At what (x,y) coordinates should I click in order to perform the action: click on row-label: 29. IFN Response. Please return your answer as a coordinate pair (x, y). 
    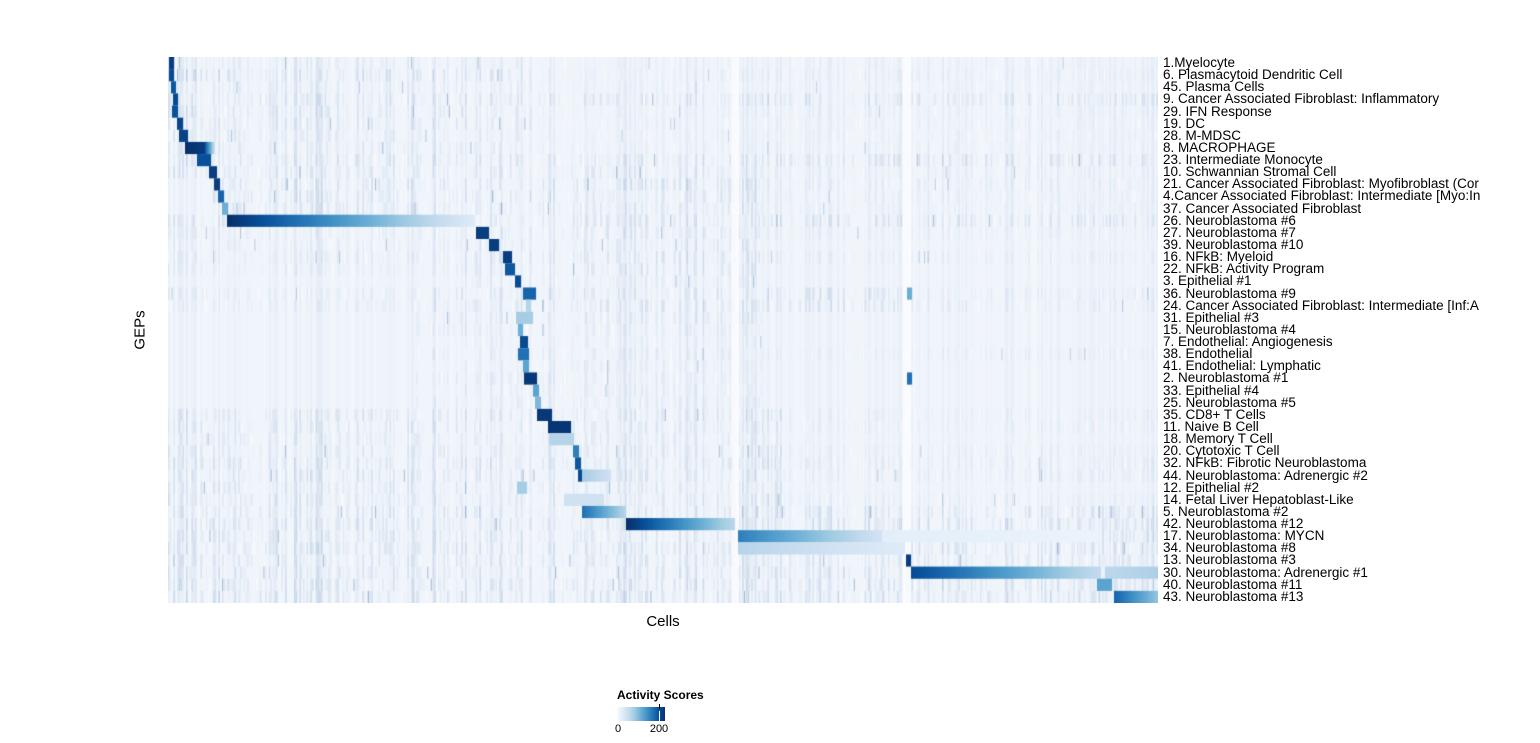
    Looking at the image, I should click on (1217, 111).